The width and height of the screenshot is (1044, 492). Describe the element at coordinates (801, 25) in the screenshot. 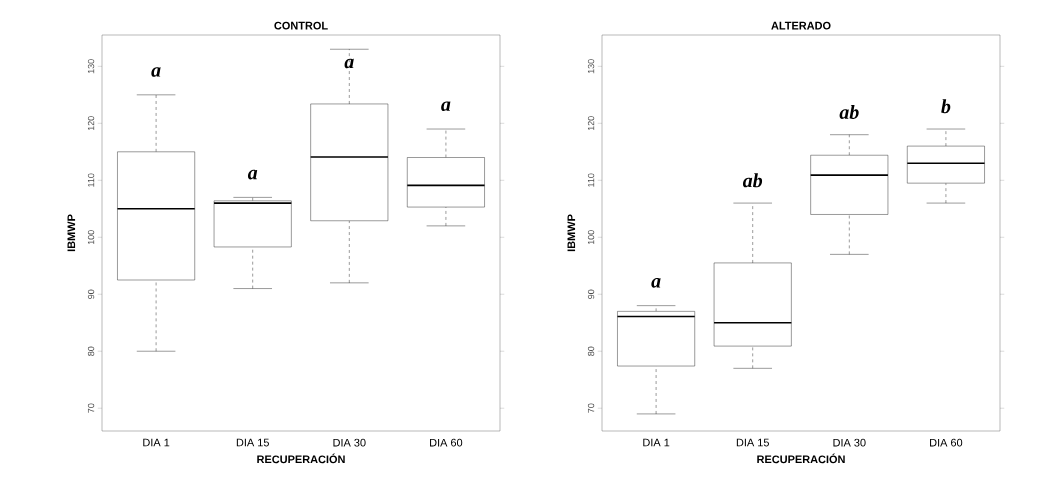

I see `chart-title: ALTERADO` at that location.